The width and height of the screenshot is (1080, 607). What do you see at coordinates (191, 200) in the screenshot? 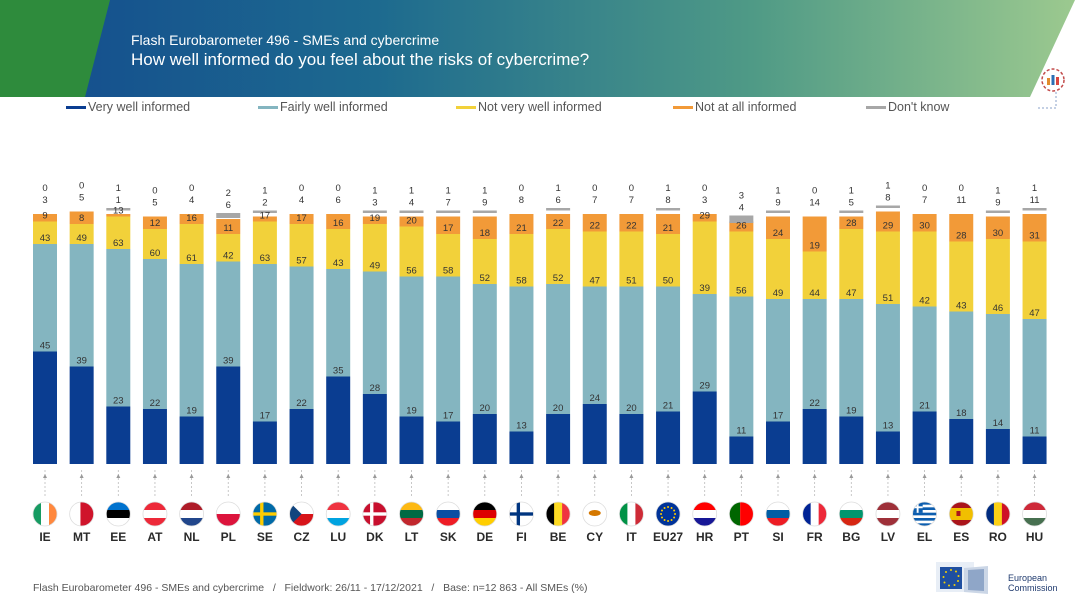
I see `label-nl-not-at-all: 4` at bounding box center [191, 200].